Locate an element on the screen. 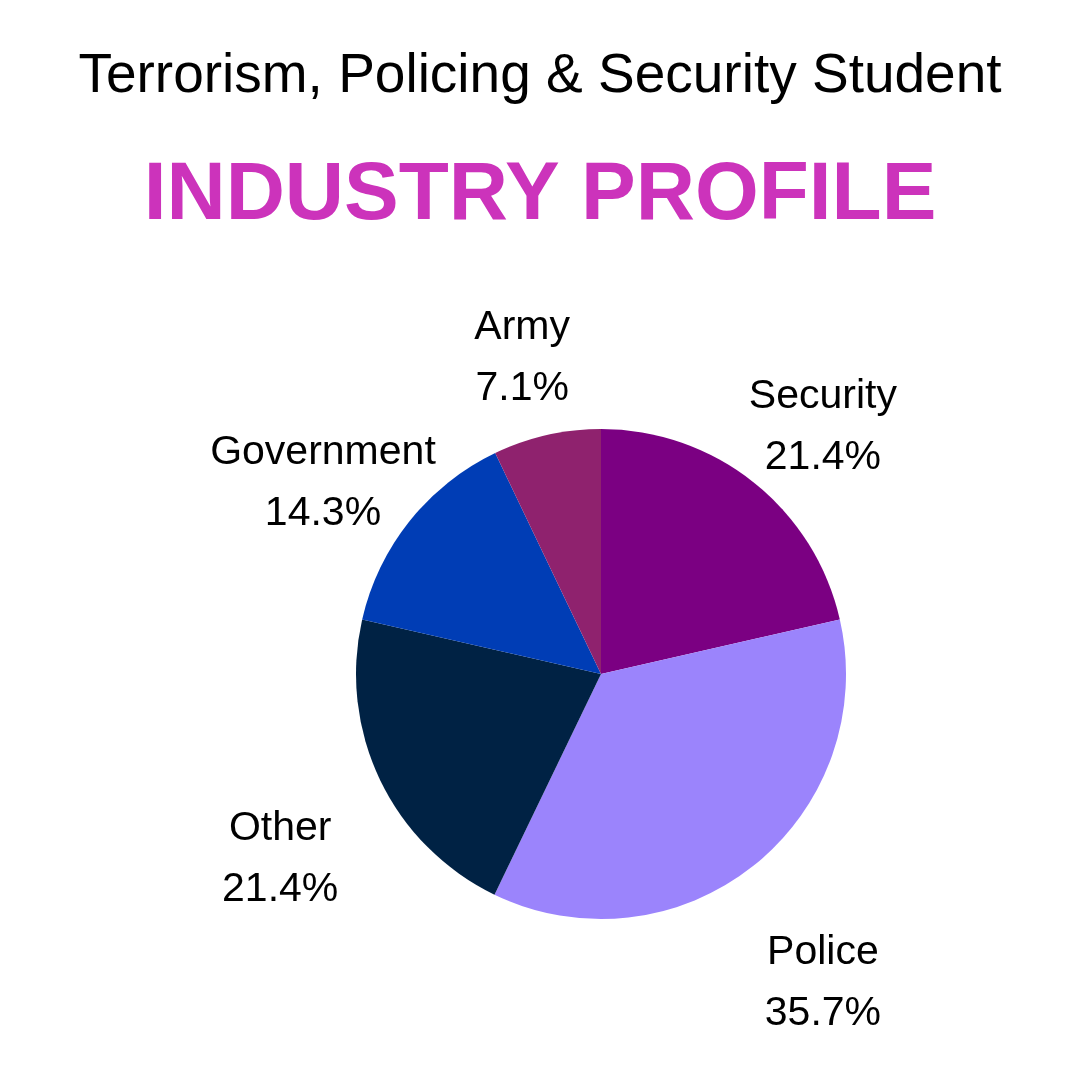 Image resolution: width=1080 pixels, height=1080 pixels. slice-label: Other is located at coordinates (280, 826).